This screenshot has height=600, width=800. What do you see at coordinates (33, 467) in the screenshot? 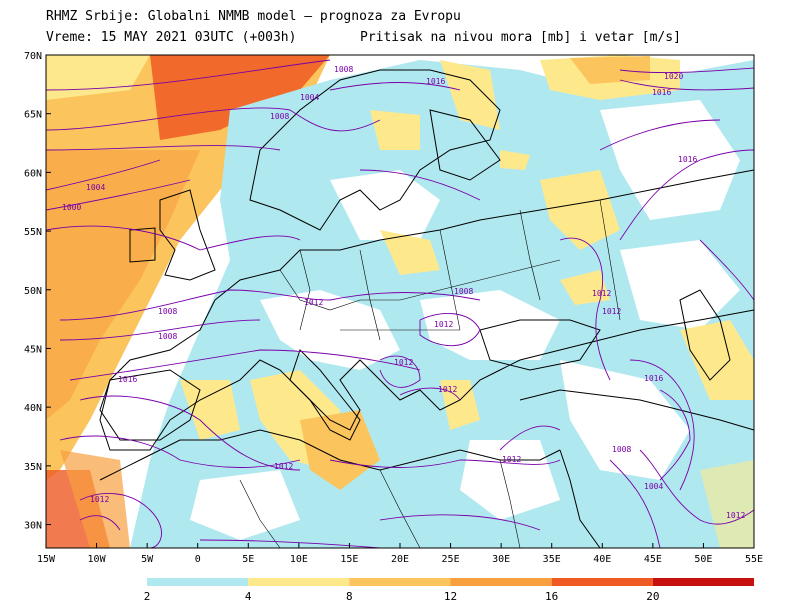
I see `latitude-label: 35N` at bounding box center [33, 467].